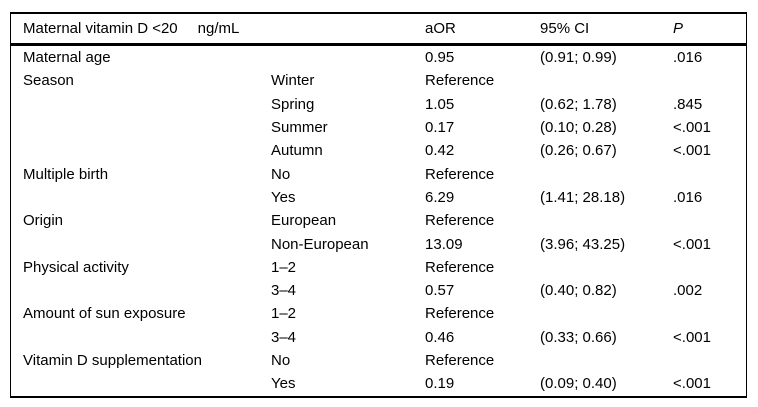 This screenshot has width=758, height=407. Describe the element at coordinates (440, 151) in the screenshot. I see `row-aor-cell: 0.42` at that location.